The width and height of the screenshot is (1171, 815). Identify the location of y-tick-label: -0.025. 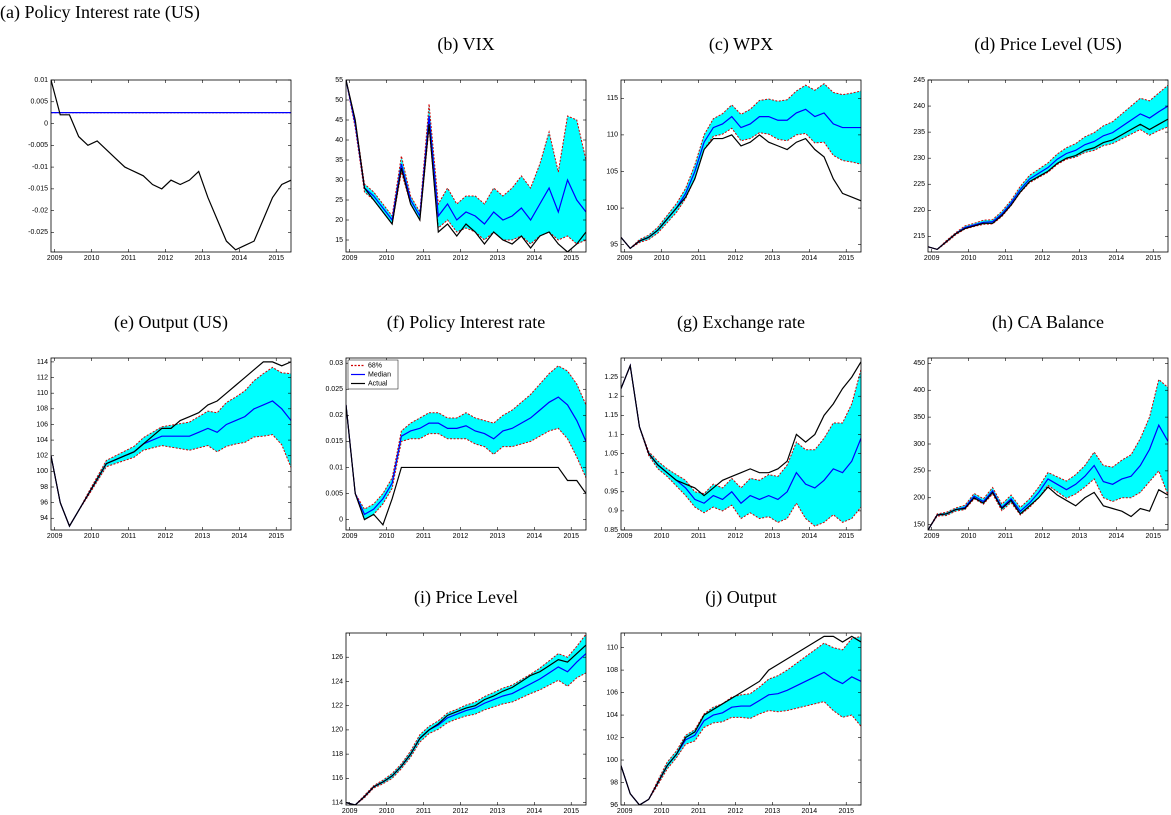
(38, 232).